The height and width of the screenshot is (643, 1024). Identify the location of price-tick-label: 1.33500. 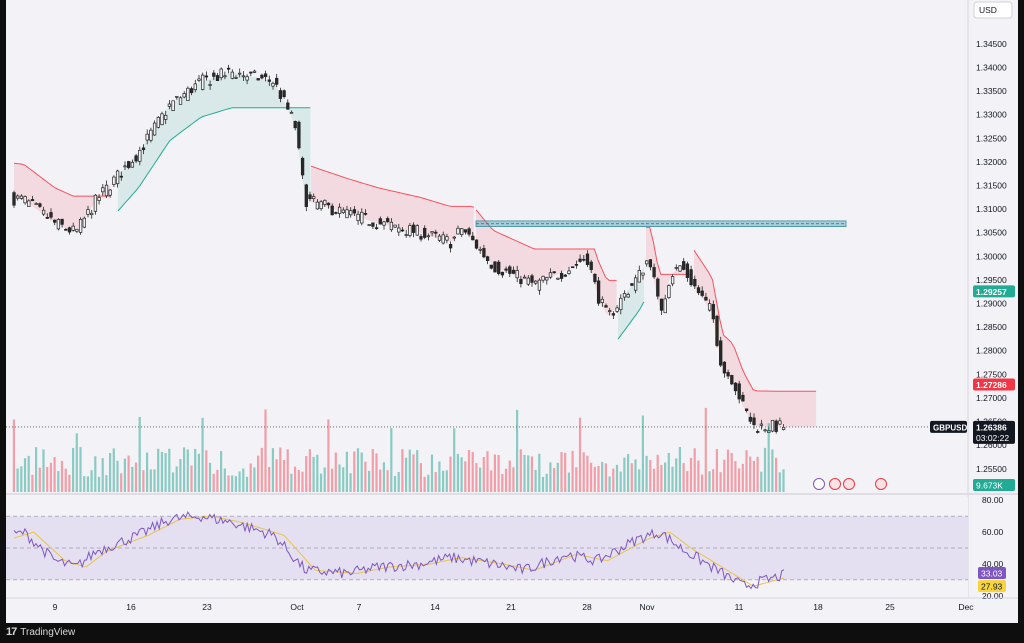
(991, 91).